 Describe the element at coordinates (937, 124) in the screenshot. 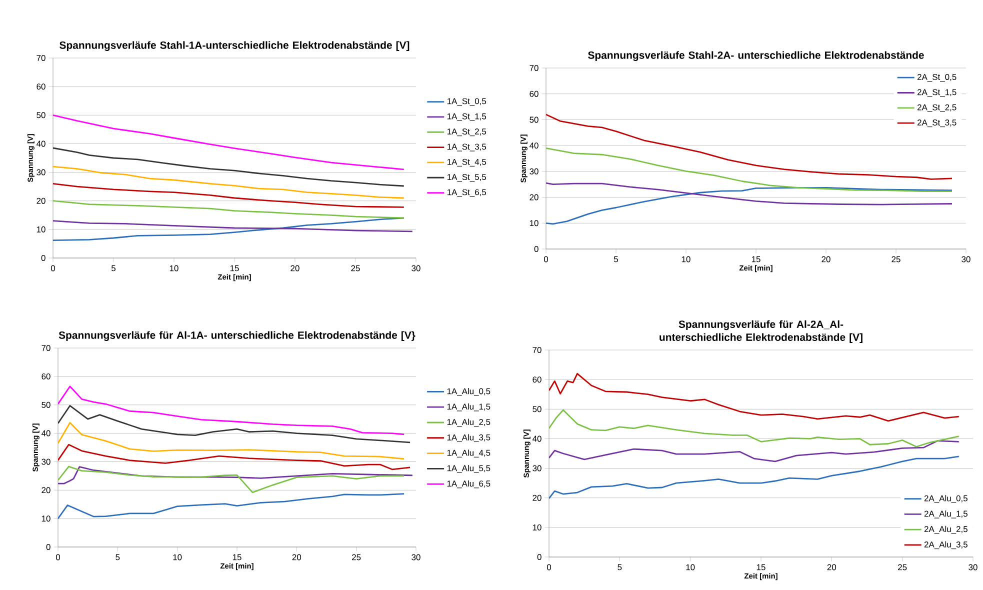

I see `legend-label: 2A_St_3,5` at that location.